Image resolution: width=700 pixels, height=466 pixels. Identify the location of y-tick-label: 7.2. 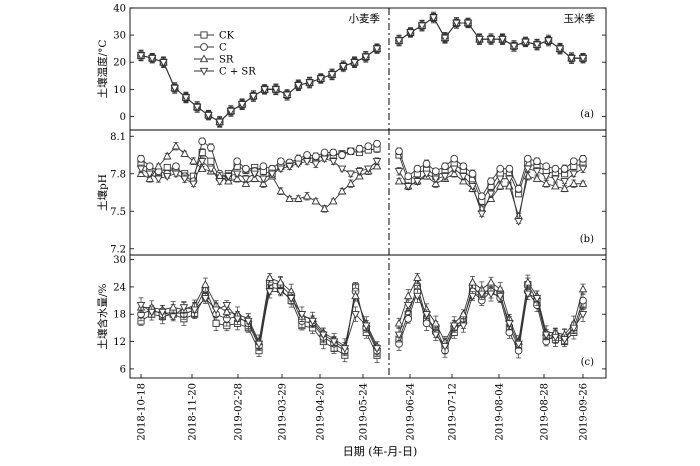
(118, 249).